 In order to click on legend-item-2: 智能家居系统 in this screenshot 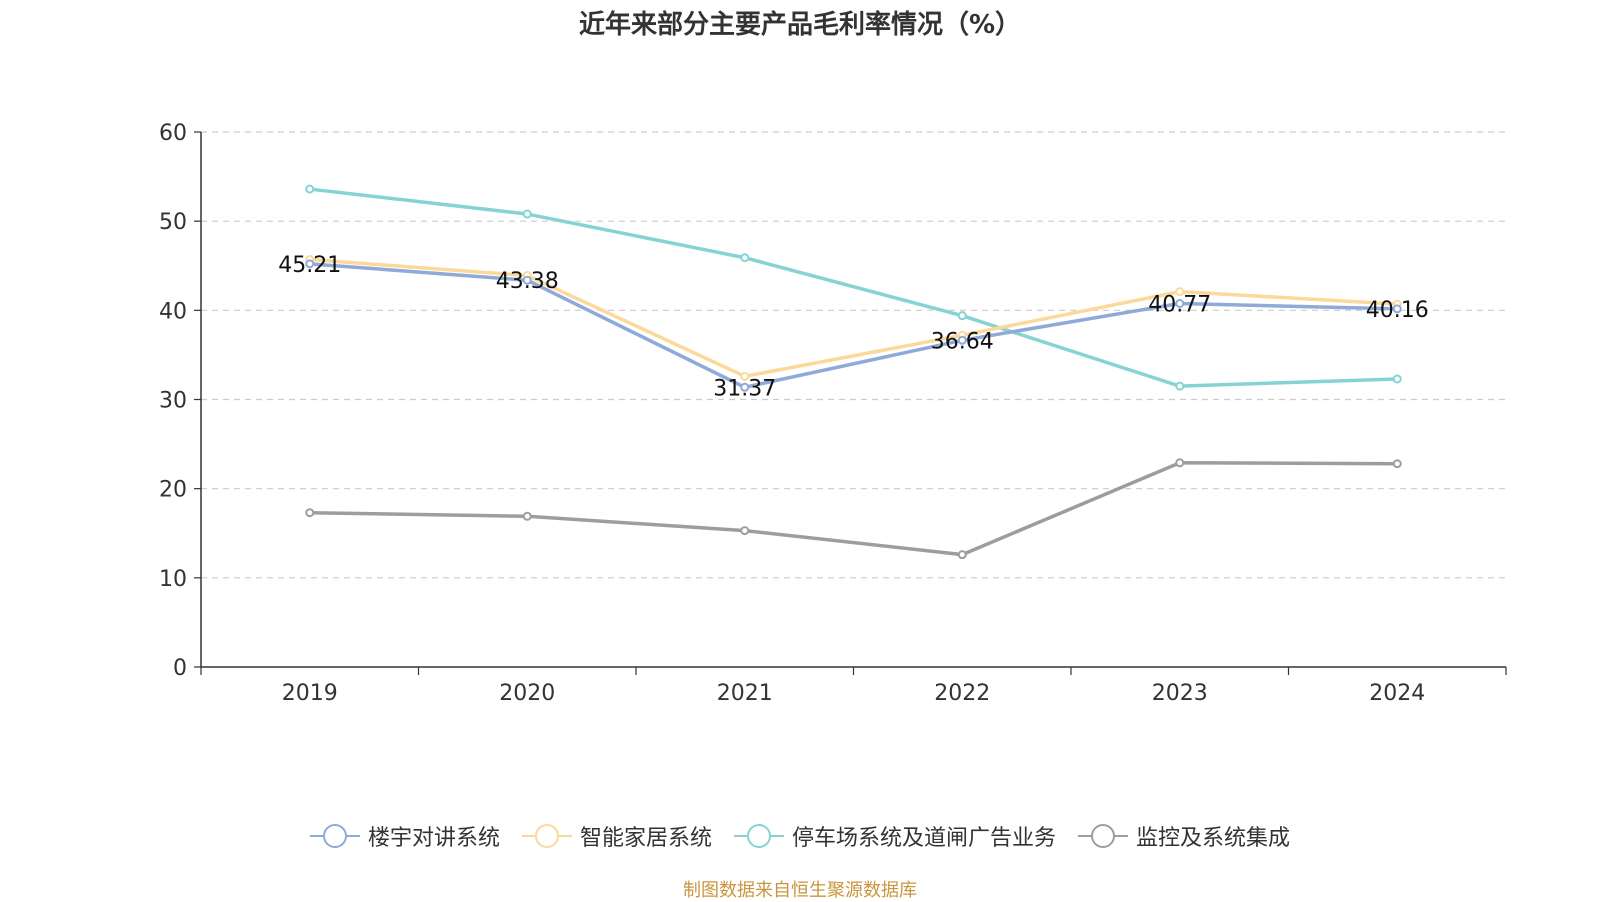, I will do `click(616, 836)`.